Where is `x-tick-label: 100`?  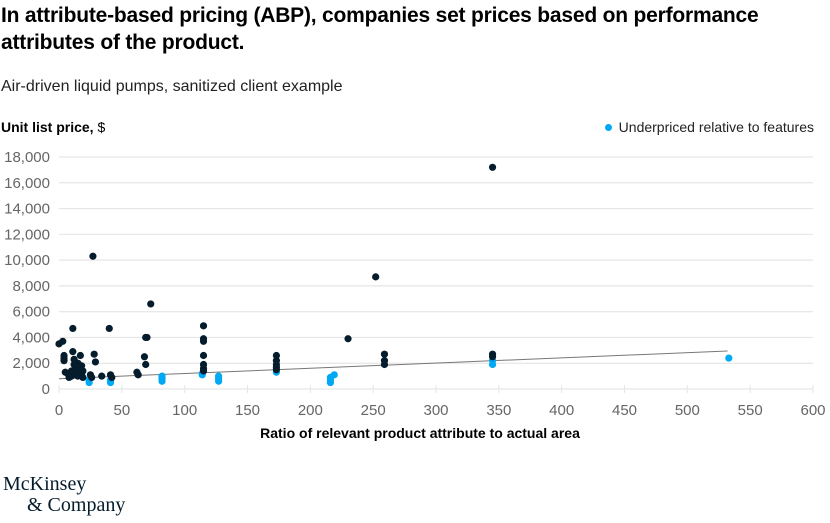 x-tick-label: 100 is located at coordinates (184, 410).